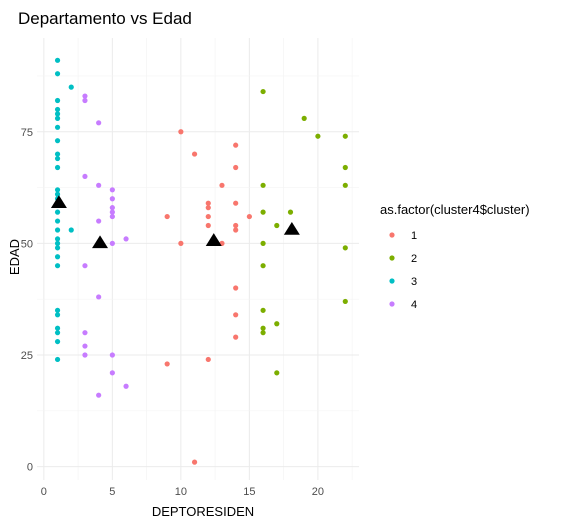  I want to click on legend-label: 2, so click(414, 259).